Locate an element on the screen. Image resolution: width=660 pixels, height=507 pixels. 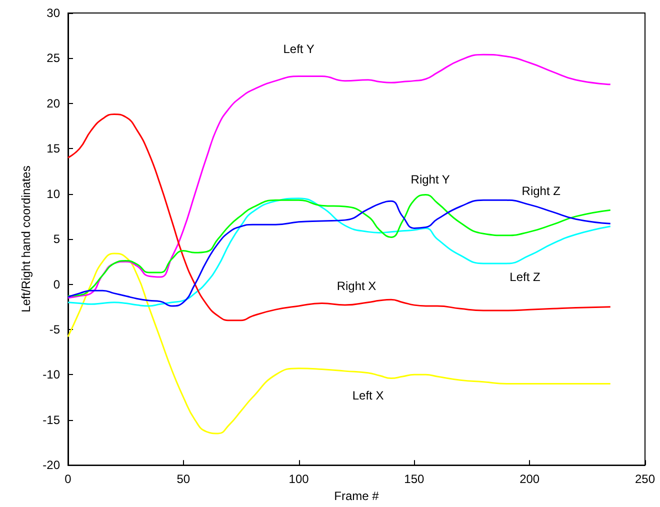
y-tick-label: -15 is located at coordinates (51, 419).